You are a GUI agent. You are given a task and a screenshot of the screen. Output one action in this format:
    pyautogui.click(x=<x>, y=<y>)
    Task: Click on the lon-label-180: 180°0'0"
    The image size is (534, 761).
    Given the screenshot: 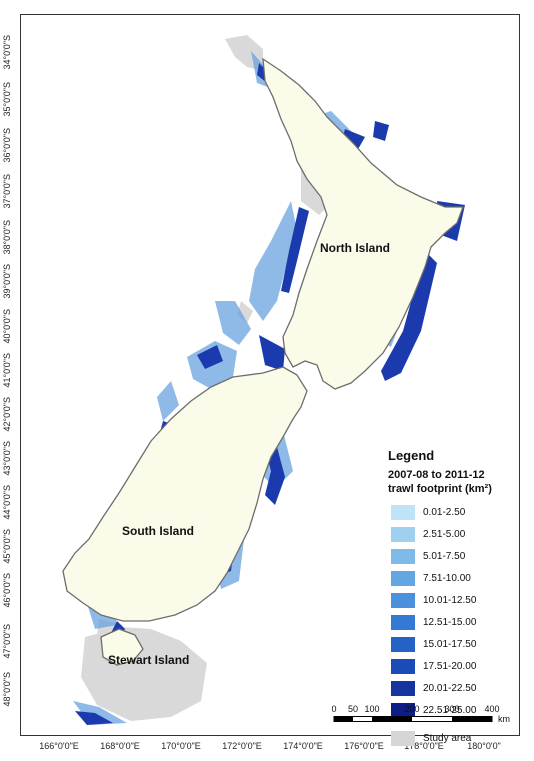 What is the action you would take?
    pyautogui.click(x=484, y=746)
    